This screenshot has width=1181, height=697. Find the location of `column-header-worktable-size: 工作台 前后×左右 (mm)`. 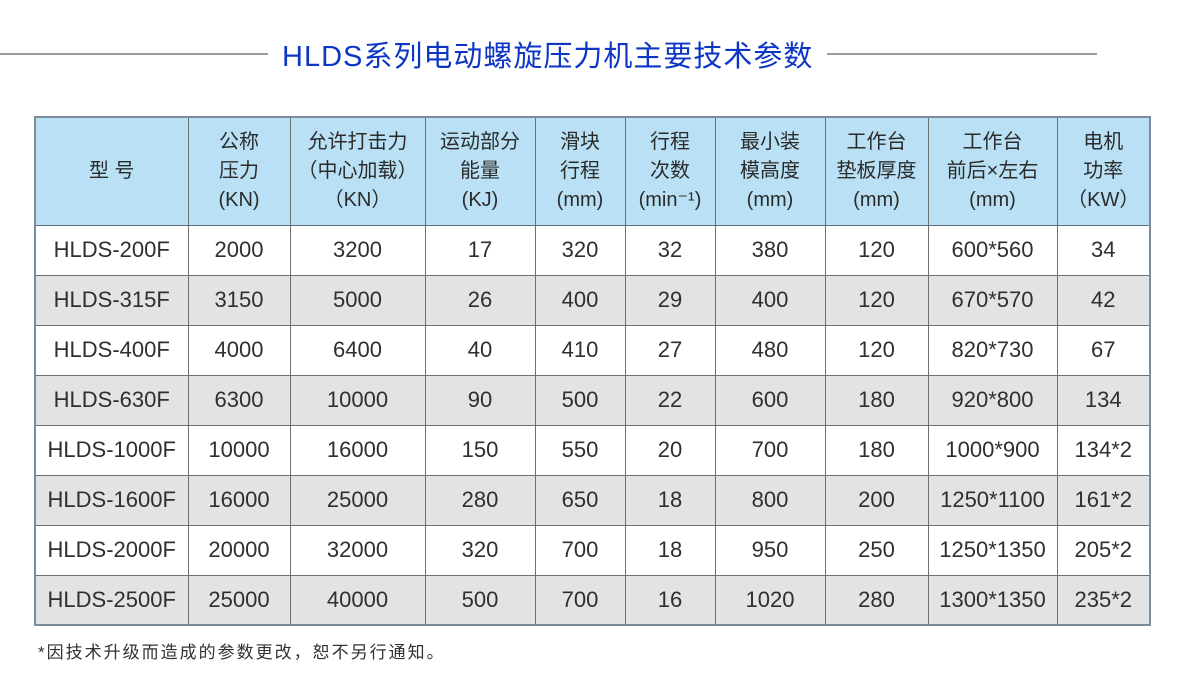

column-header-worktable-size: 工作台 前后×左右 (mm) is located at coordinates (992, 171).